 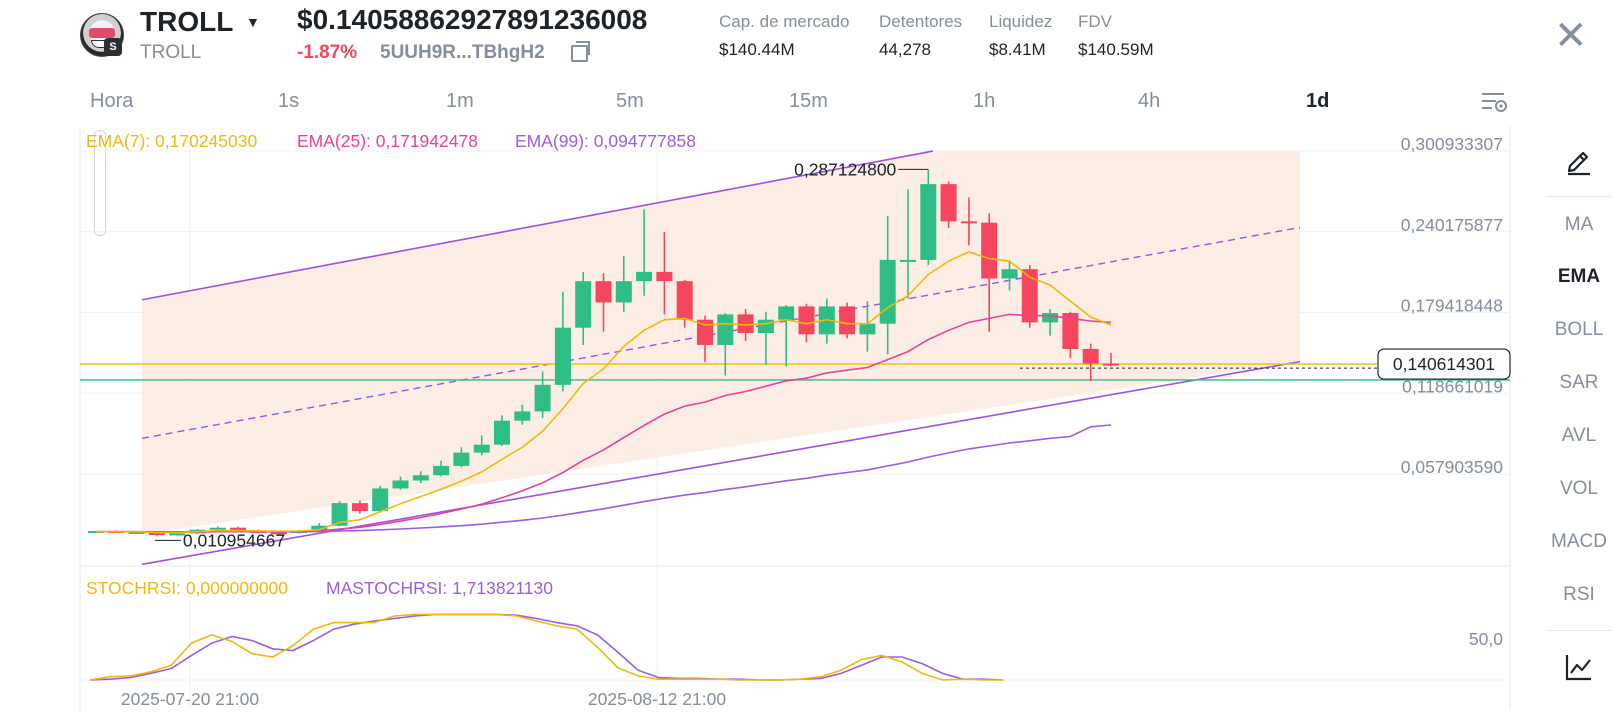 I want to click on tab-1d: 1d, so click(x=1318, y=101).